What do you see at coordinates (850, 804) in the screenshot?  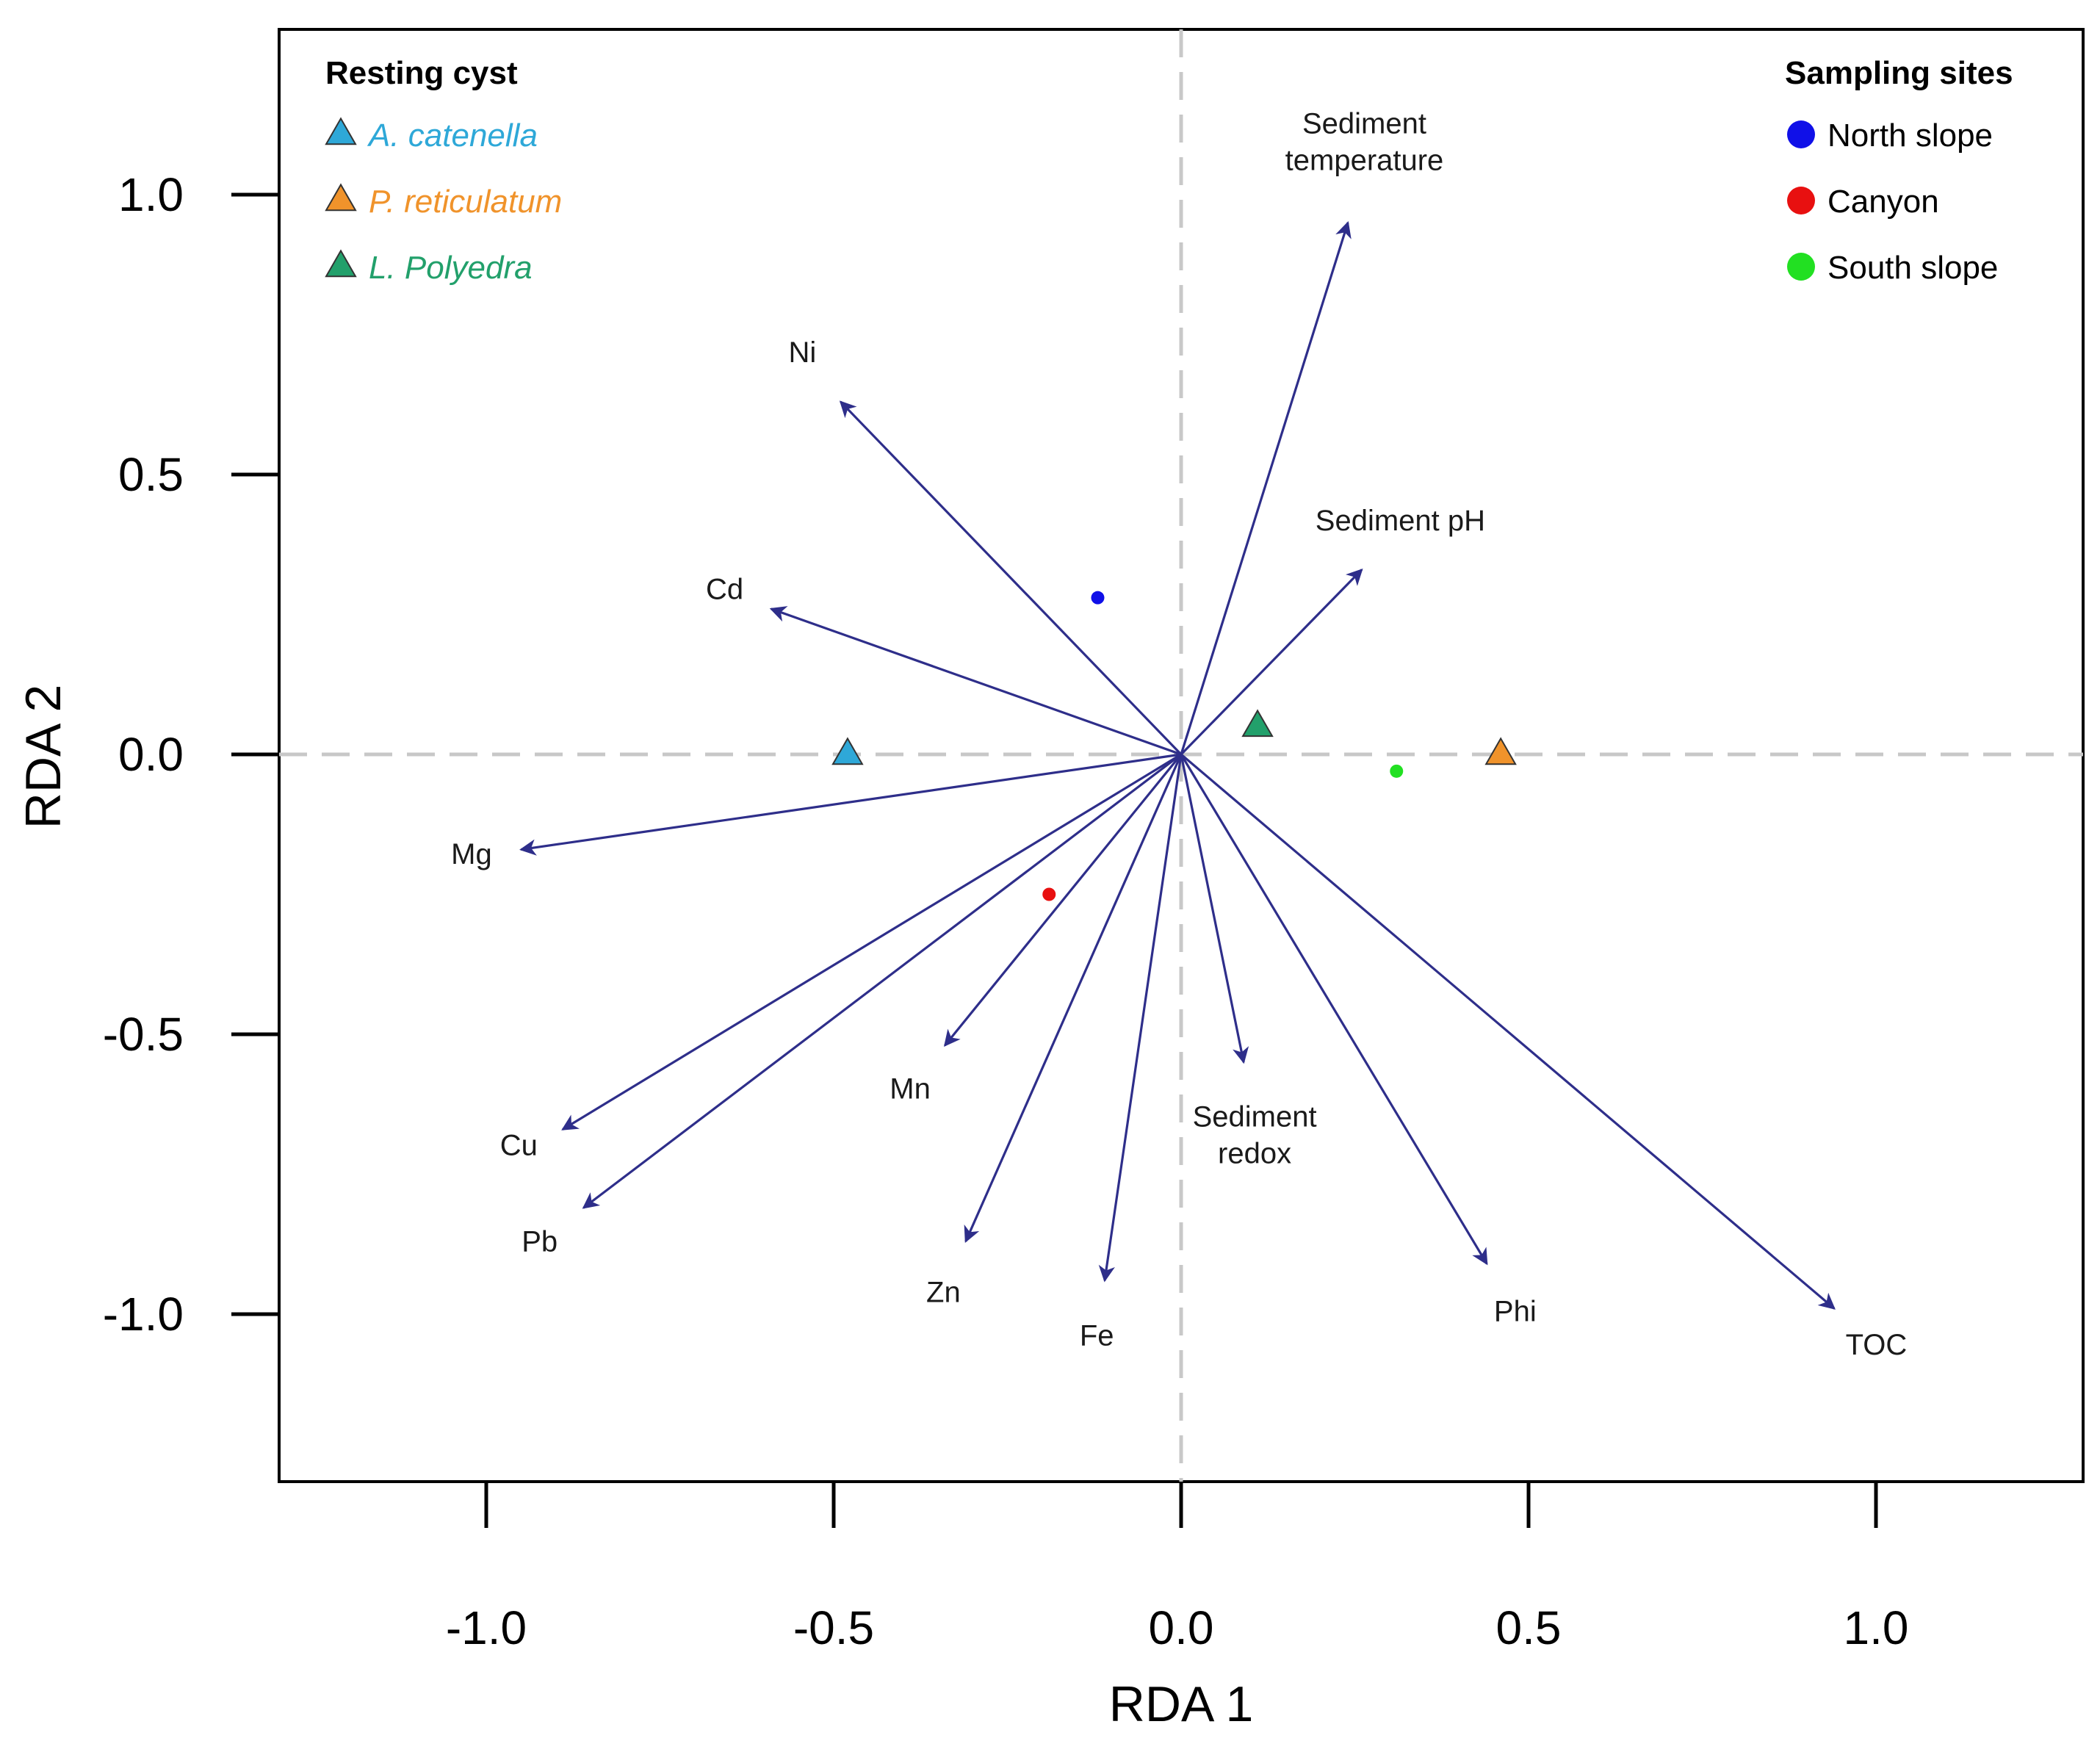 I see `vector-mg` at bounding box center [850, 804].